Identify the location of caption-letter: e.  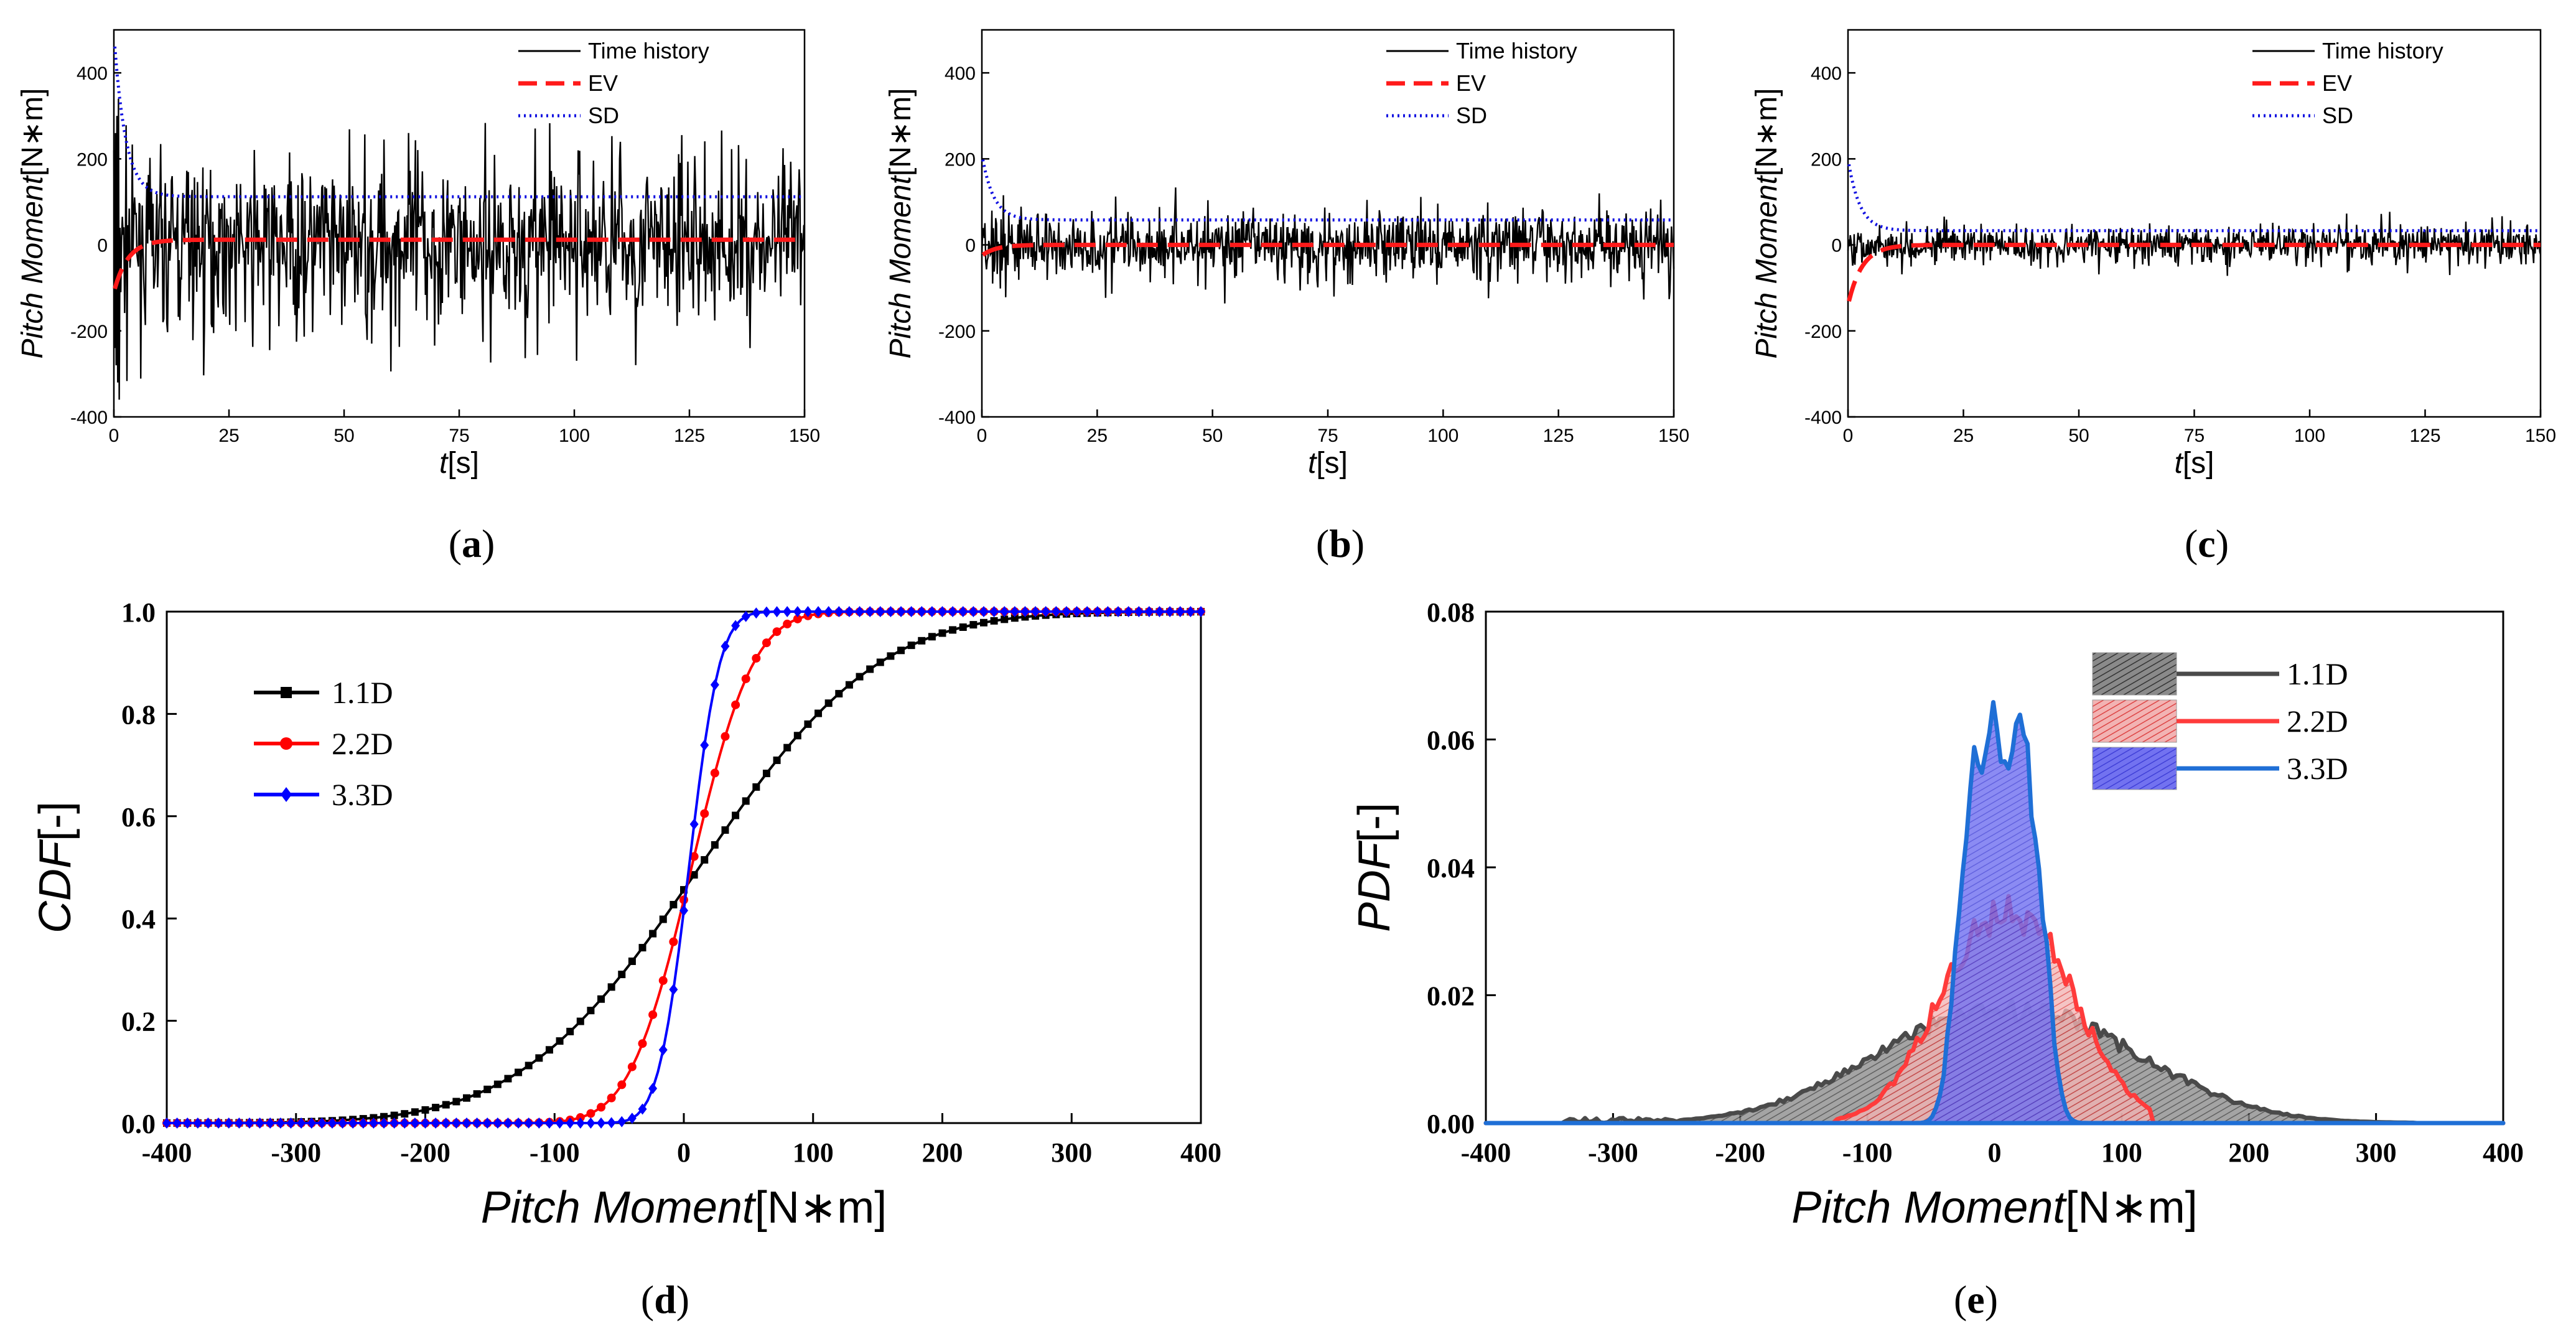
(1975, 1299).